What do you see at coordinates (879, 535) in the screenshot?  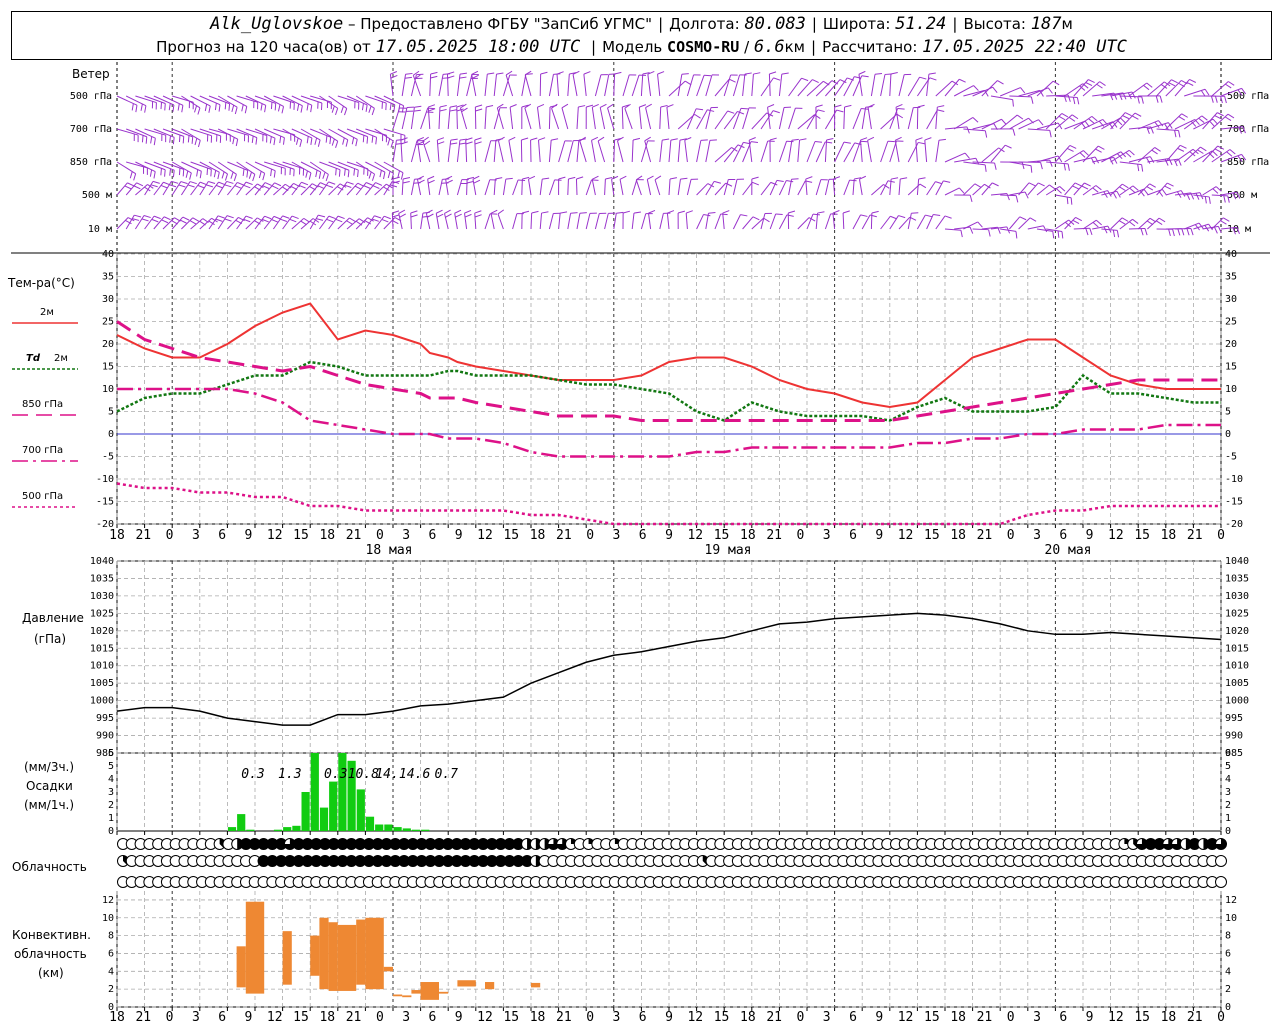 I see `temp-xtick-label: 9` at bounding box center [879, 535].